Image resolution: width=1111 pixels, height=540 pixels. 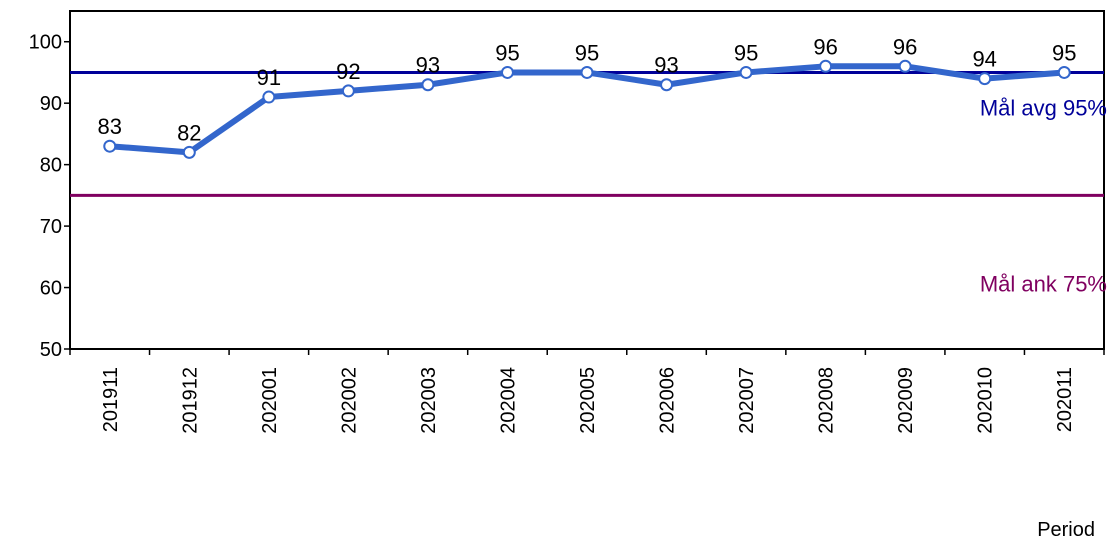 What do you see at coordinates (51, 166) in the screenshot?
I see `y-tick-label: 80` at bounding box center [51, 166].